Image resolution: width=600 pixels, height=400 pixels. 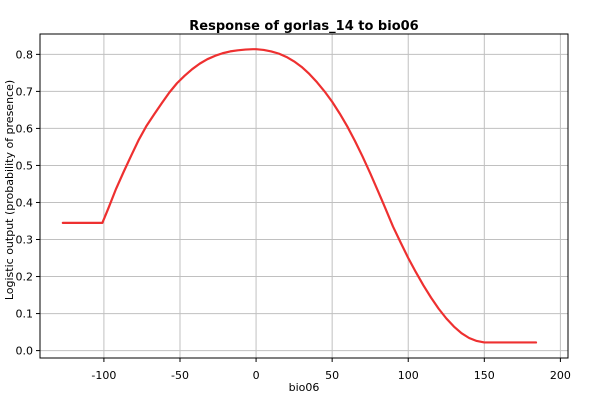 What do you see at coordinates (25, 54) in the screenshot?
I see `y-tick-label: 0.8` at bounding box center [25, 54].